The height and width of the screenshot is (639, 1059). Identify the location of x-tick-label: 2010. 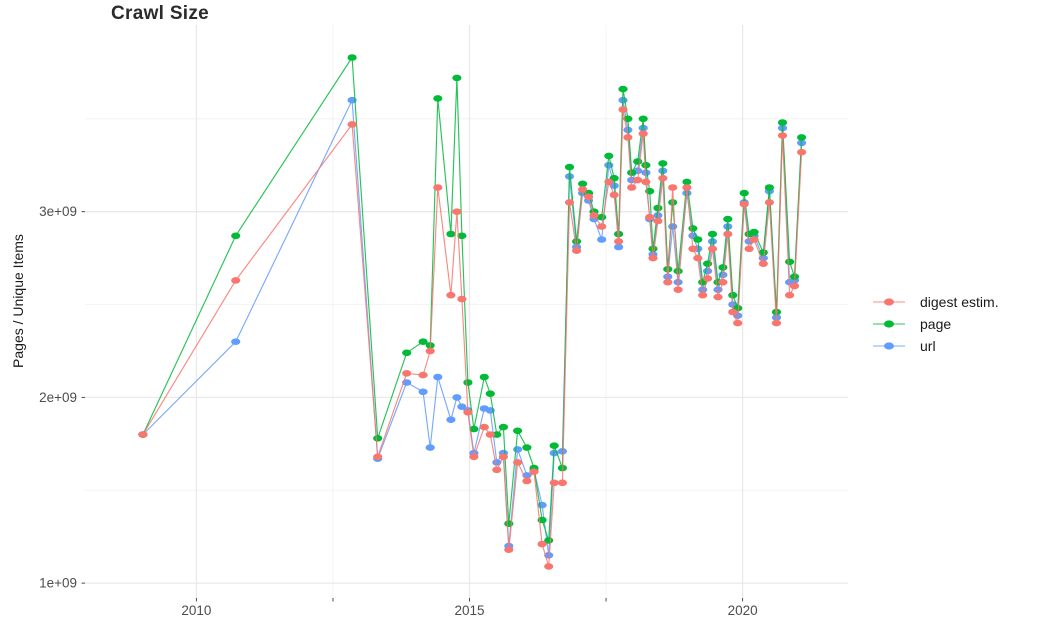
(196, 610).